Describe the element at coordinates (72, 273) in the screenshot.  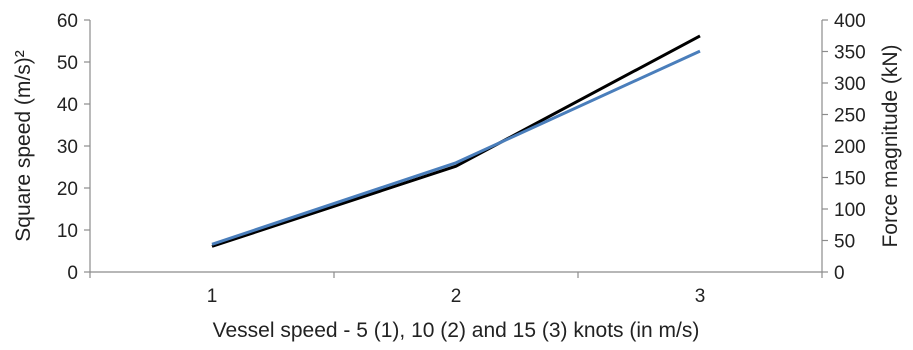
I see `y-tick-label: 0` at that location.